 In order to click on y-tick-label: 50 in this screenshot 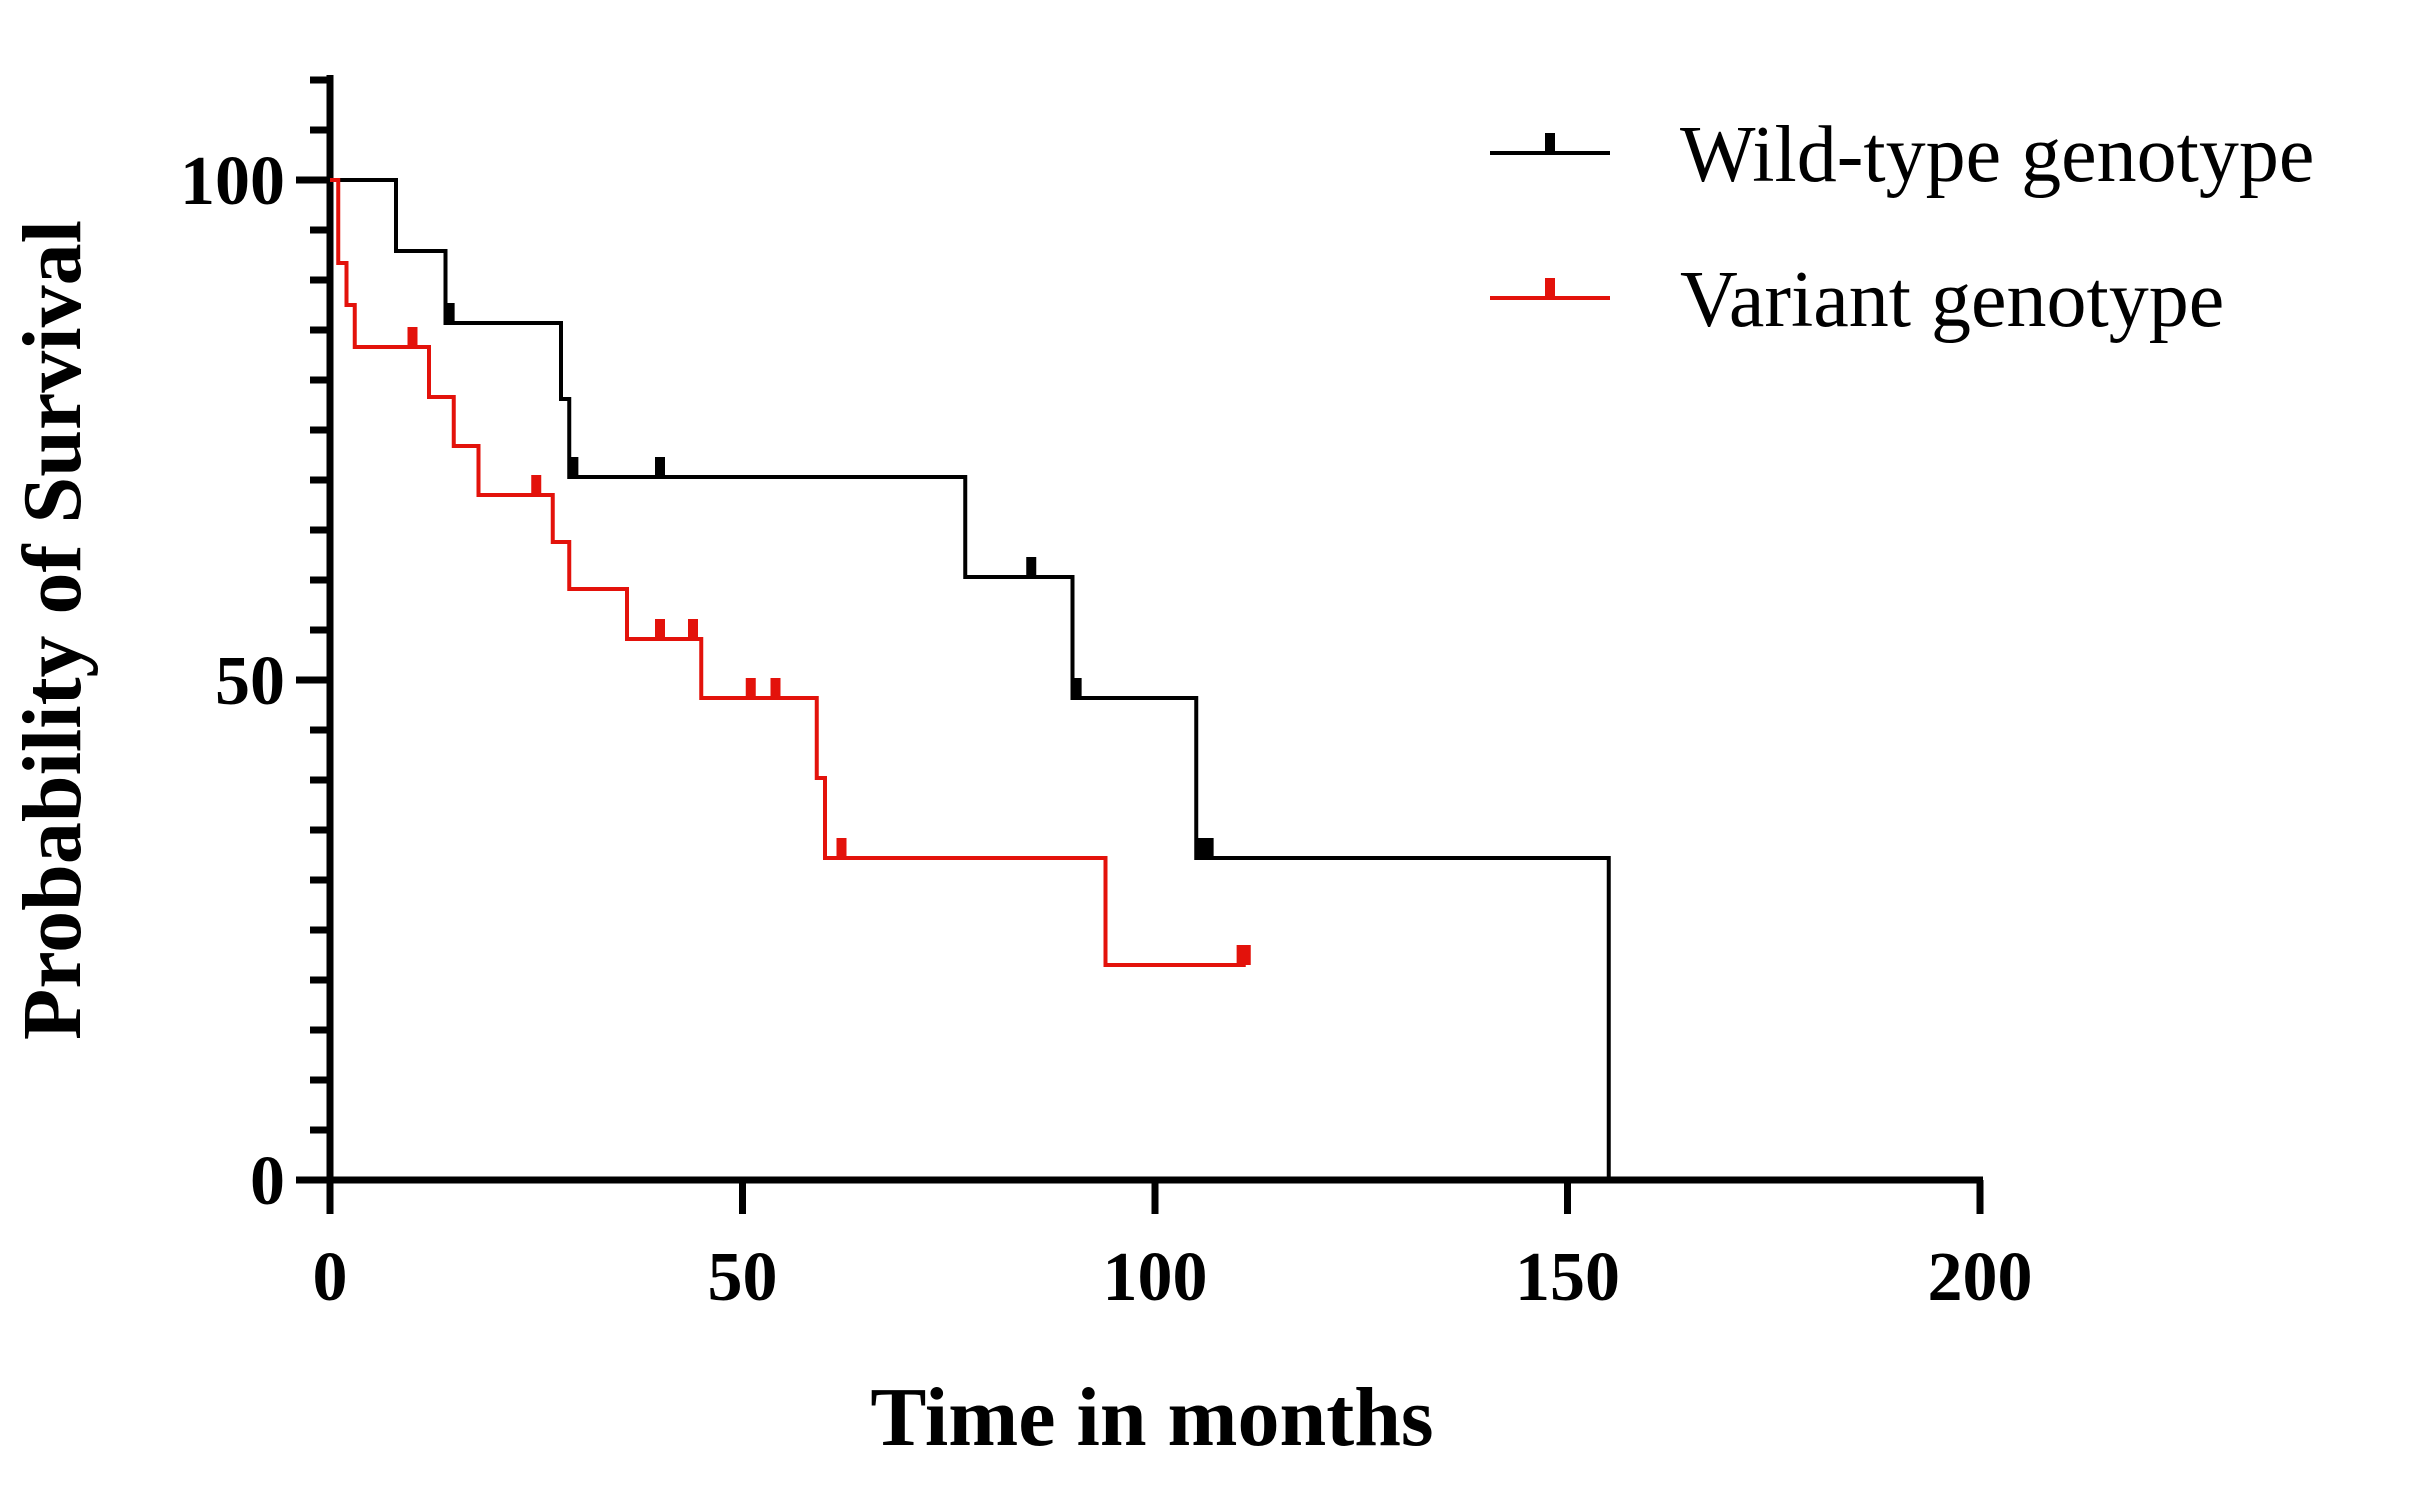, I will do `click(250, 681)`.